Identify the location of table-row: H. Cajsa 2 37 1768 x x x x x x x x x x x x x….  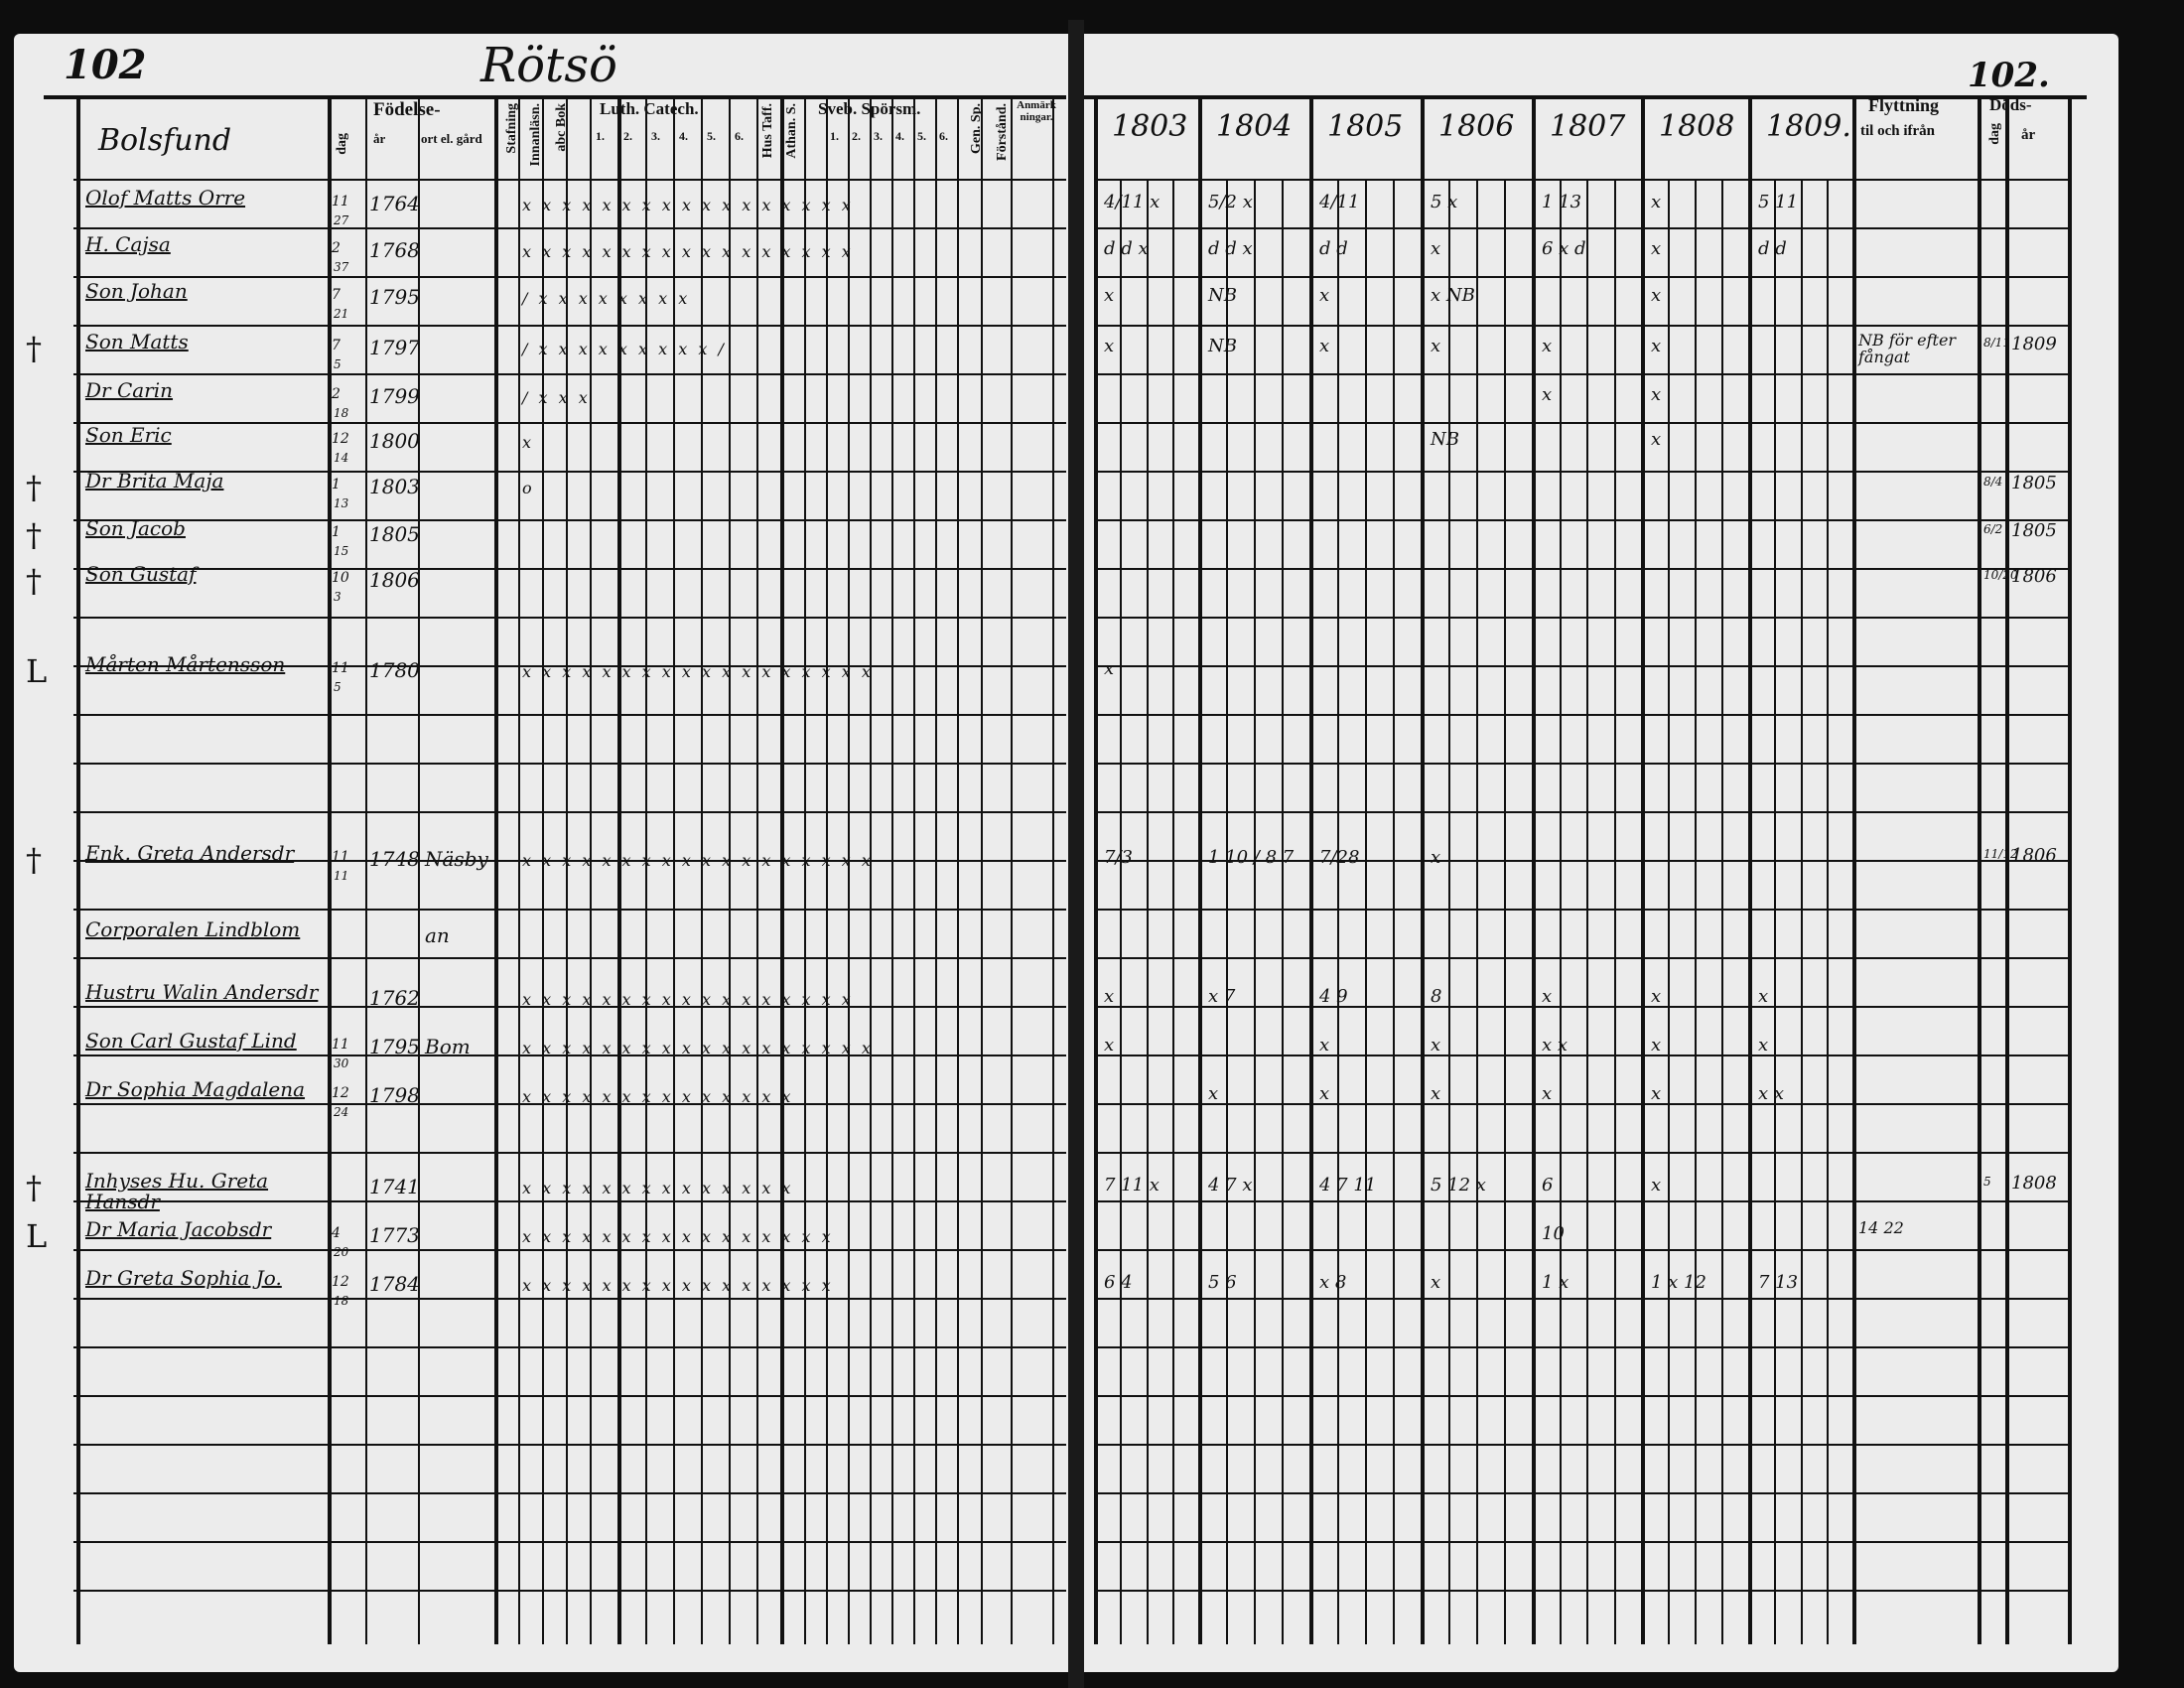
(540, 254).